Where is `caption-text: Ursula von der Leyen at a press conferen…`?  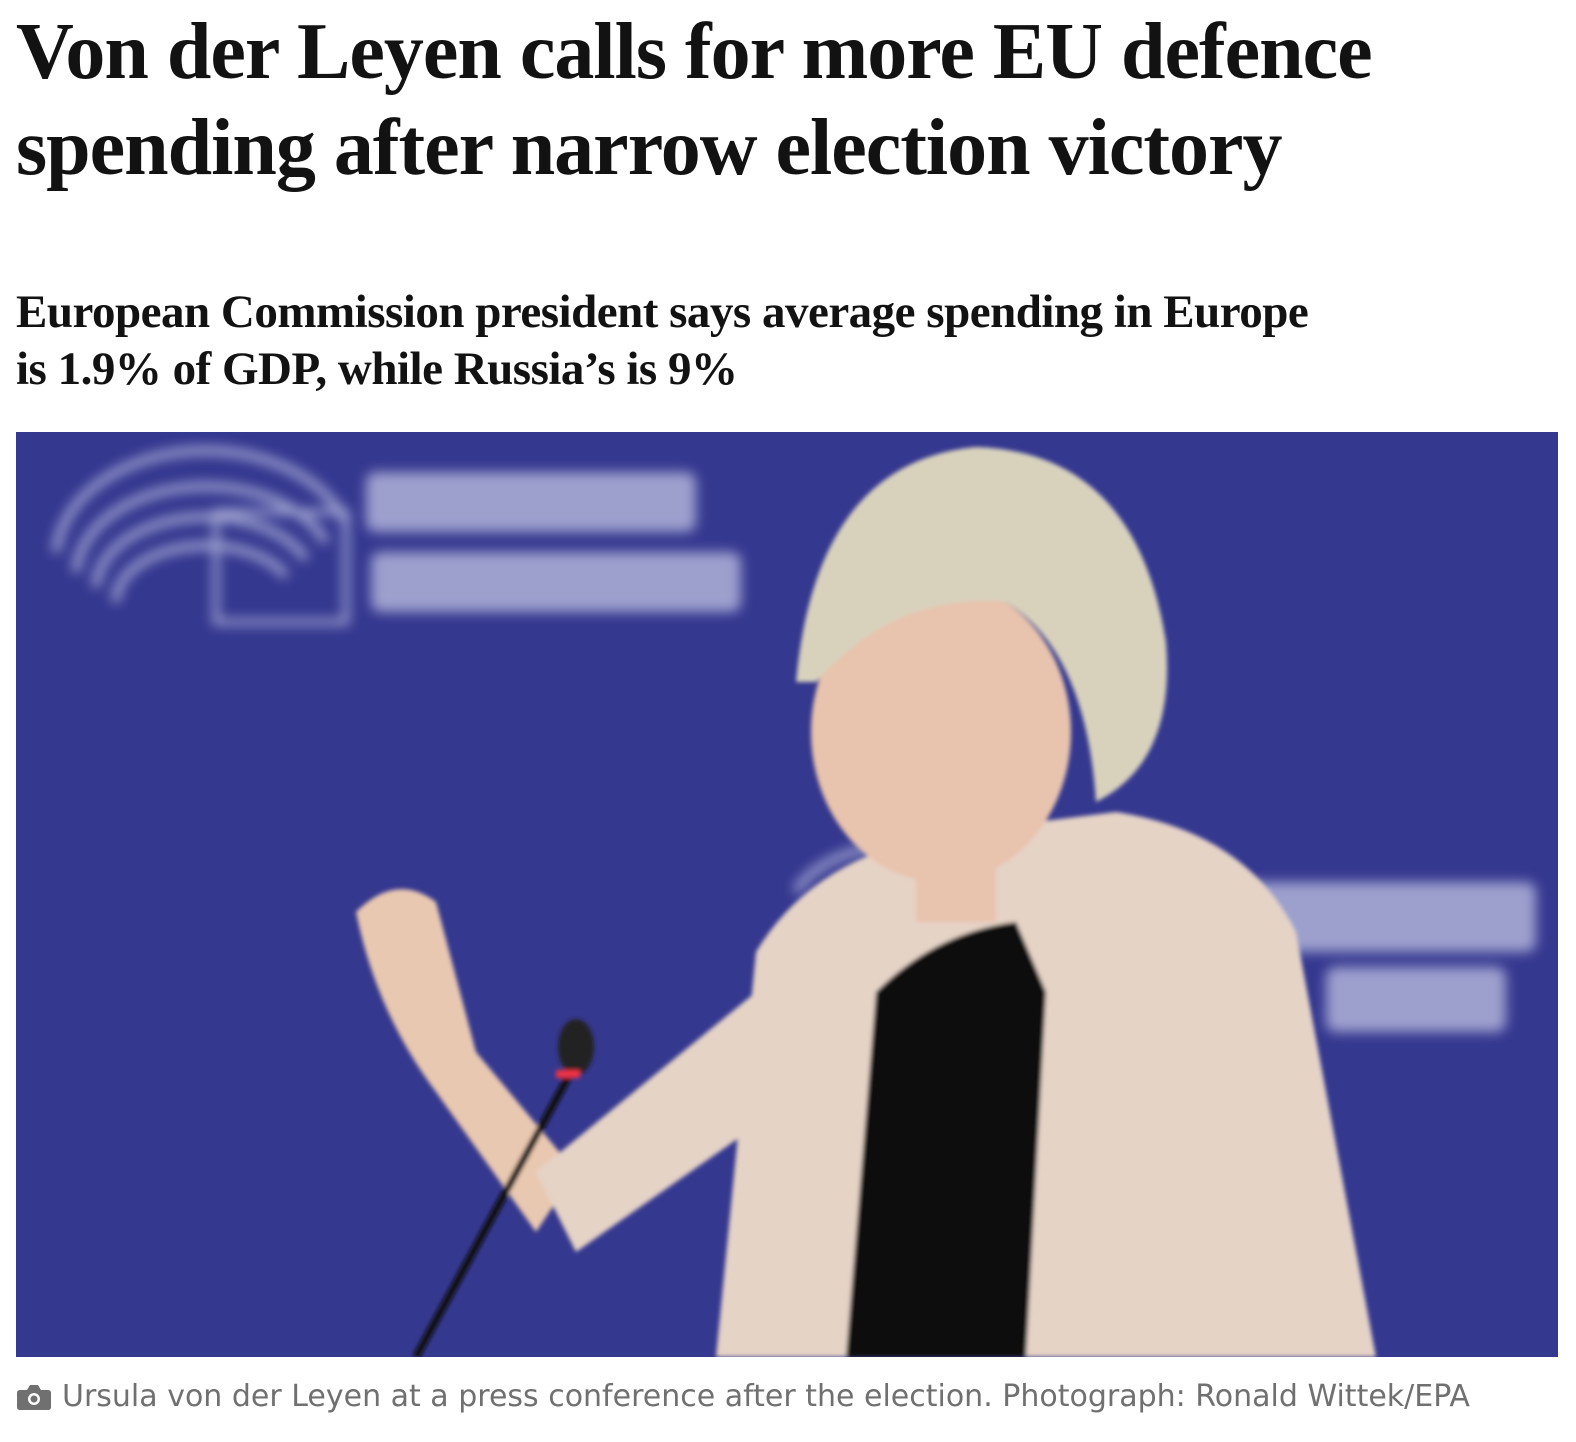 caption-text: Ursula von der Leyen at a press conferen… is located at coordinates (766, 1396).